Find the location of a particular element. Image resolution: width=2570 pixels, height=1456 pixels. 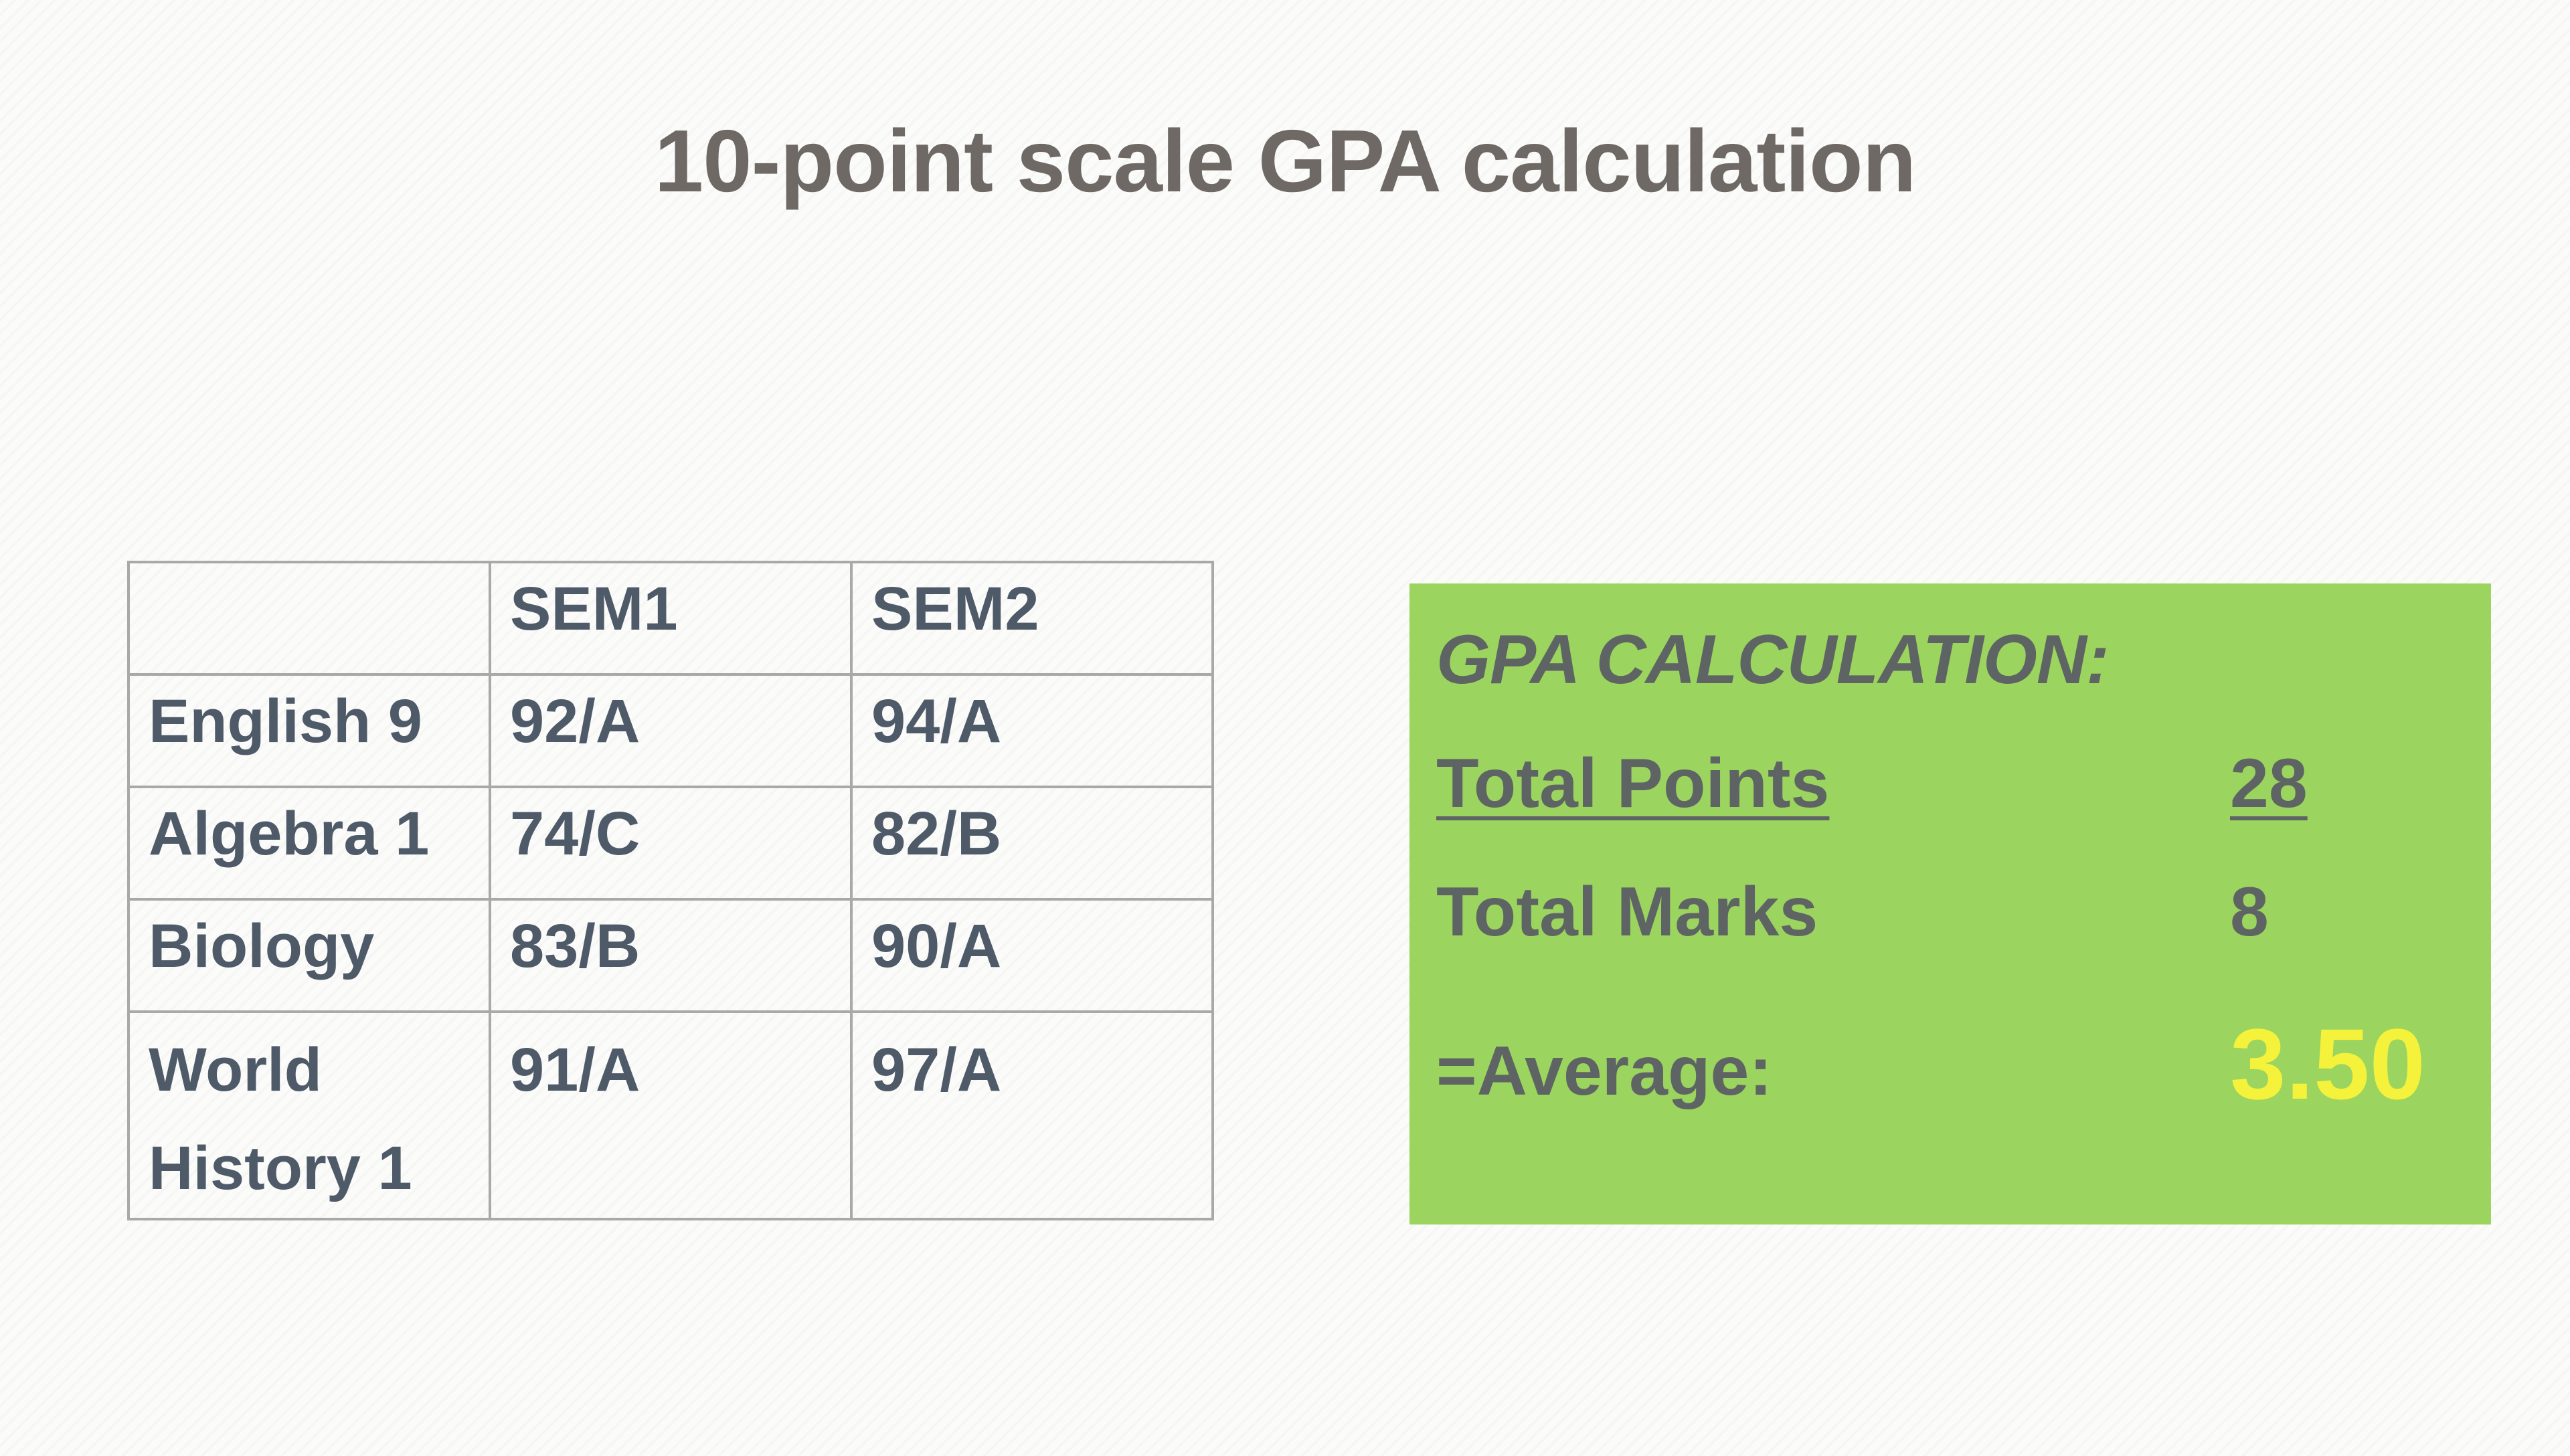

sem1-grade-cell: 74/C is located at coordinates (671, 843).